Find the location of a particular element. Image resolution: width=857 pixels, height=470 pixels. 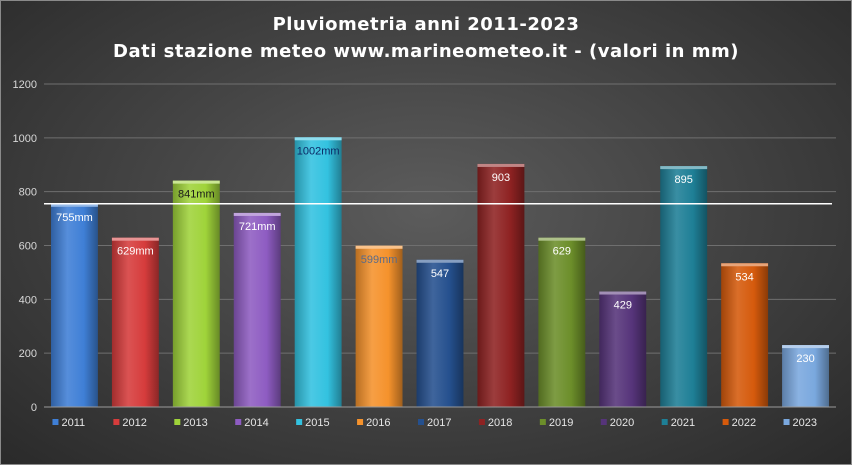

bar-top-2015 is located at coordinates (318, 139).